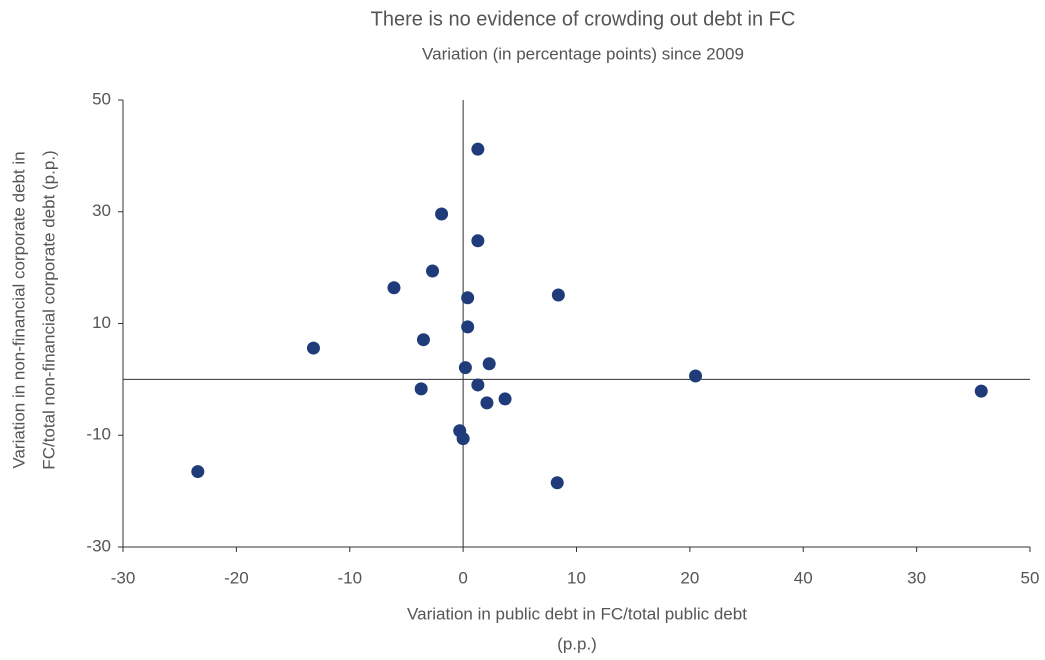  Describe the element at coordinates (577, 643) in the screenshot. I see `x-axis-label: (p.p.)` at that location.